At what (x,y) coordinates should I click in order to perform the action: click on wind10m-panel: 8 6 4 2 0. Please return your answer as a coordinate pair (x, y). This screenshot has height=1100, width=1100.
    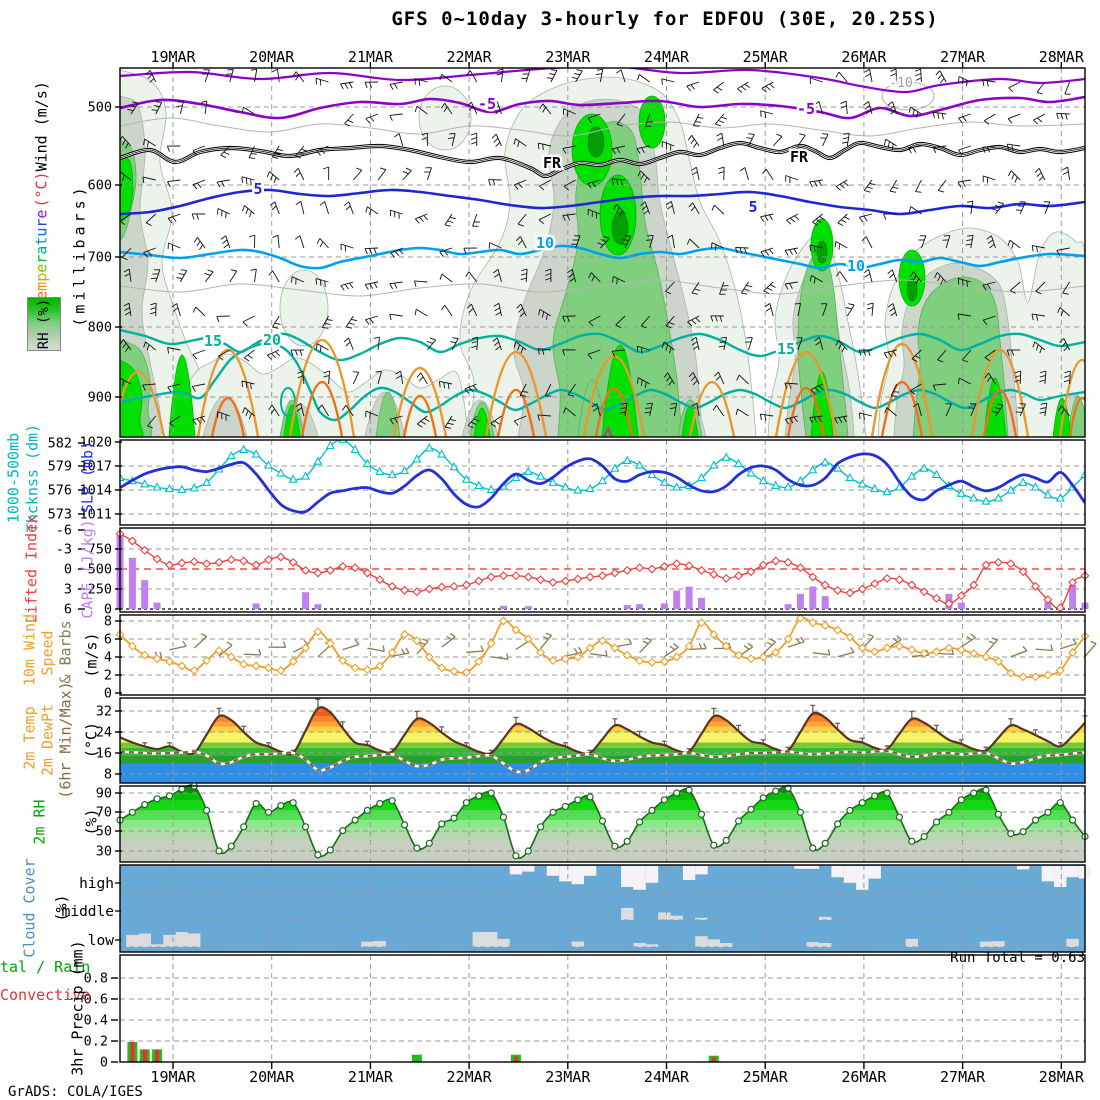
    Looking at the image, I should click on (600, 658).